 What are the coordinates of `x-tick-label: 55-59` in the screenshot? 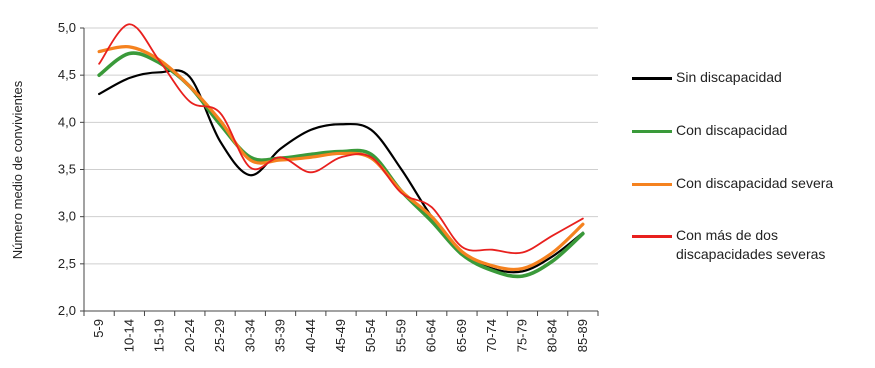 It's located at (400, 335).